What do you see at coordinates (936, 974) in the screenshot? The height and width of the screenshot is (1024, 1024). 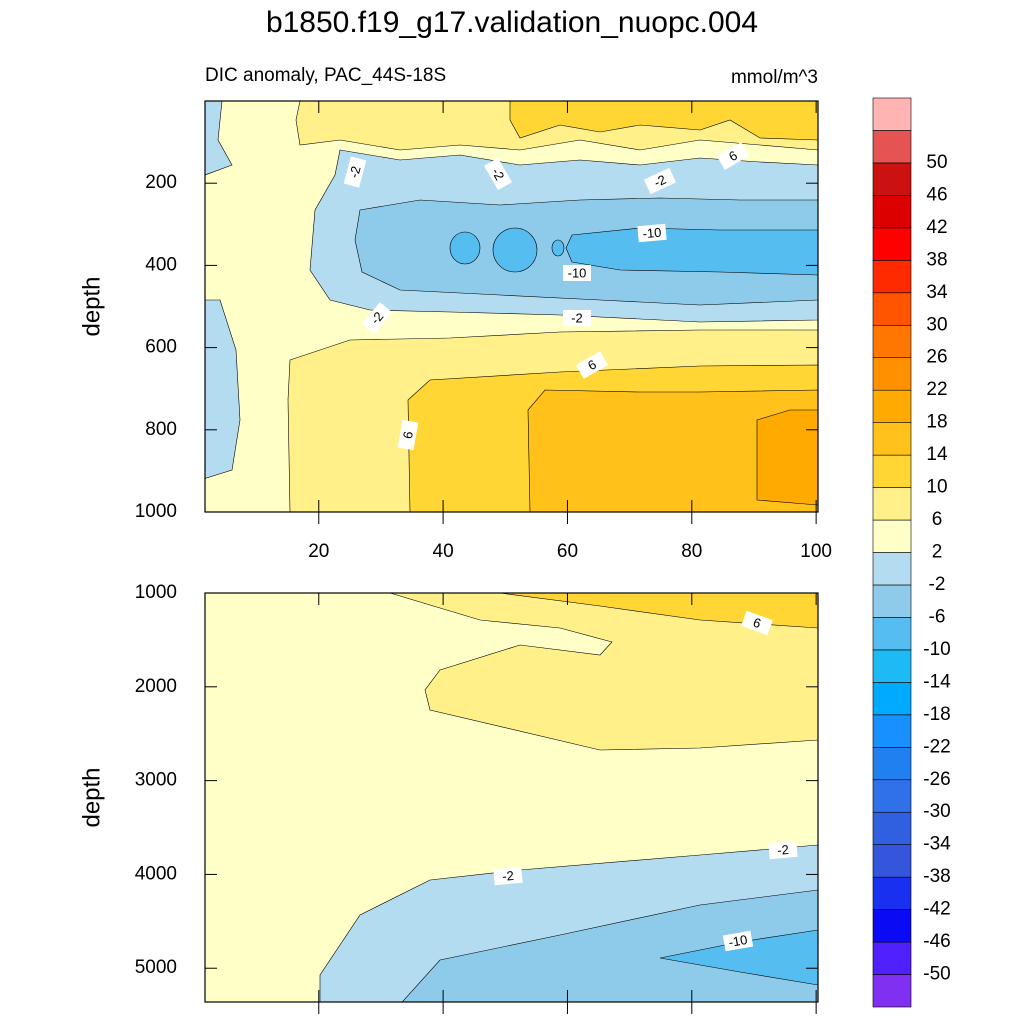 I see `colorbar-label: -50` at bounding box center [936, 974].